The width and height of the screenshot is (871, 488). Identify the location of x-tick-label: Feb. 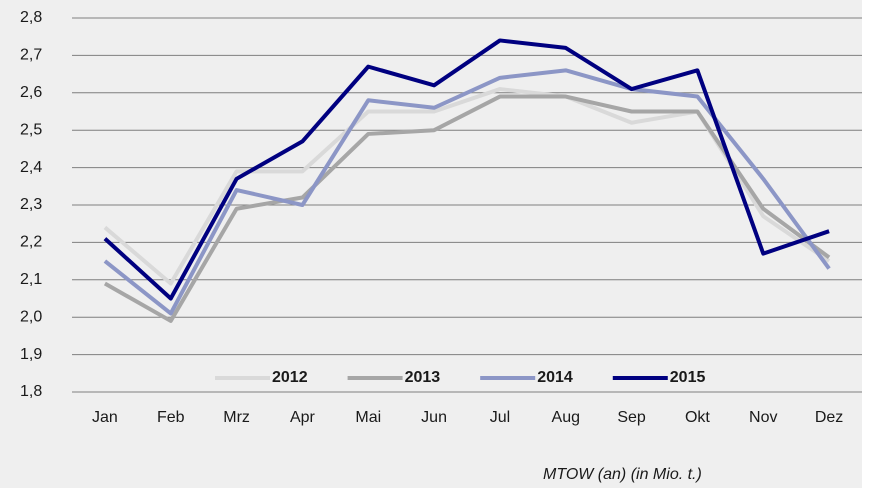
(171, 417).